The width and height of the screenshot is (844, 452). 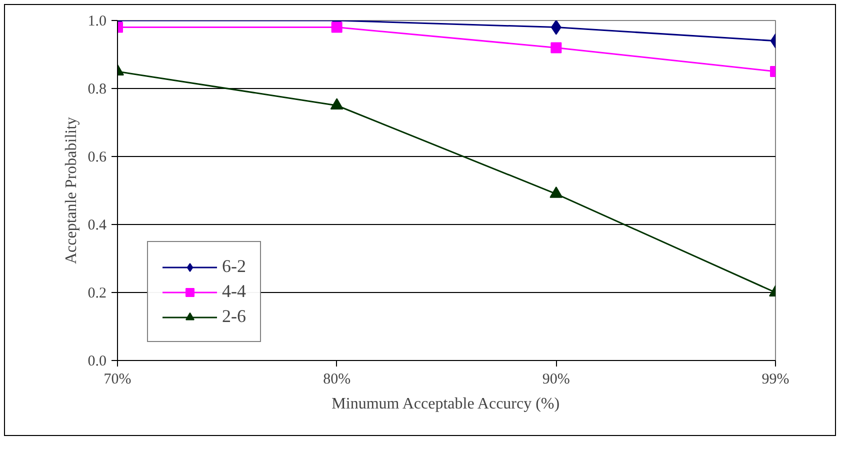 I want to click on legend-label: 4-4, so click(x=234, y=291).